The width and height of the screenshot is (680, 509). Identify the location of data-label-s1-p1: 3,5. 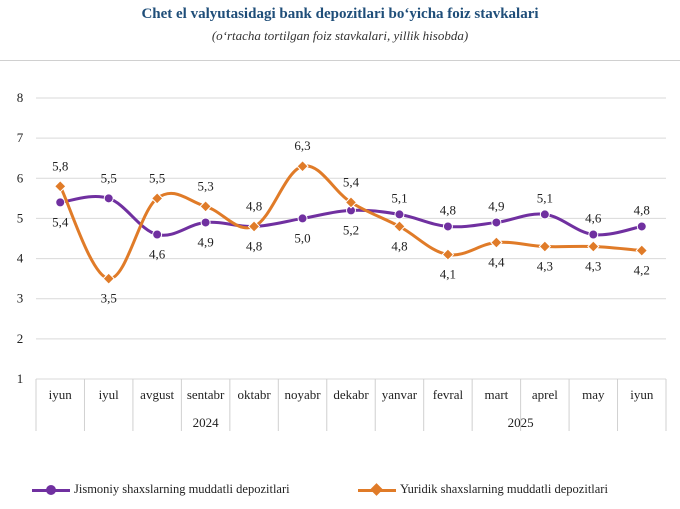
(109, 298).